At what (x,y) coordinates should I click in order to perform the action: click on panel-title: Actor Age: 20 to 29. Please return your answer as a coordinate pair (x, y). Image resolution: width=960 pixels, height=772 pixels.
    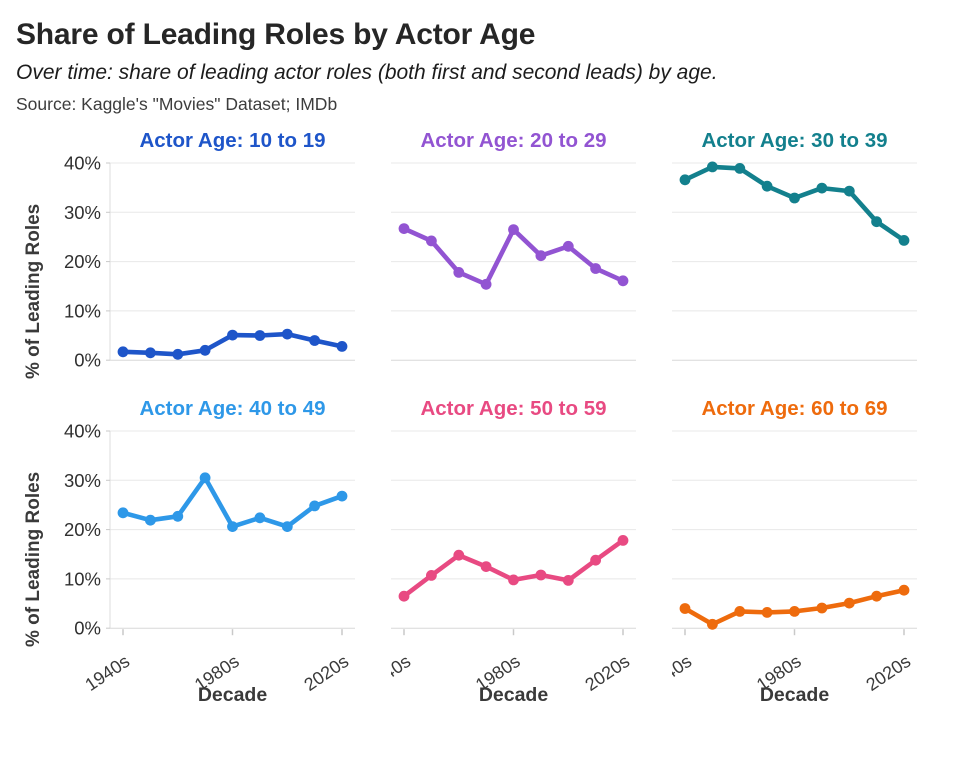
    Looking at the image, I should click on (513, 140).